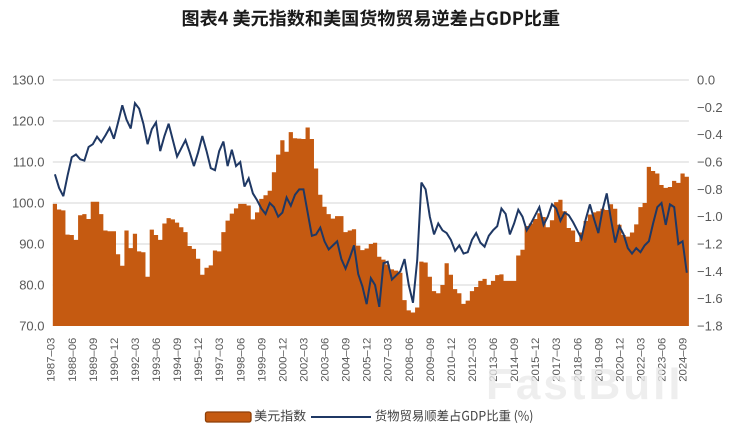 The height and width of the screenshot is (445, 738). I want to click on svg-text: −1.8, so click(710, 326).